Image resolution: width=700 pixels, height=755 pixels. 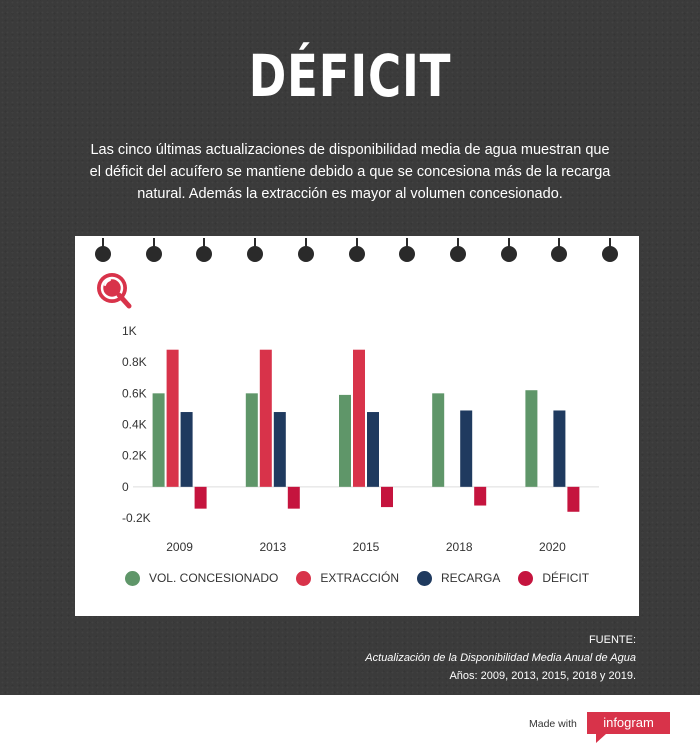 What do you see at coordinates (566, 578) in the screenshot?
I see `legend-label: DÉFICIT` at bounding box center [566, 578].